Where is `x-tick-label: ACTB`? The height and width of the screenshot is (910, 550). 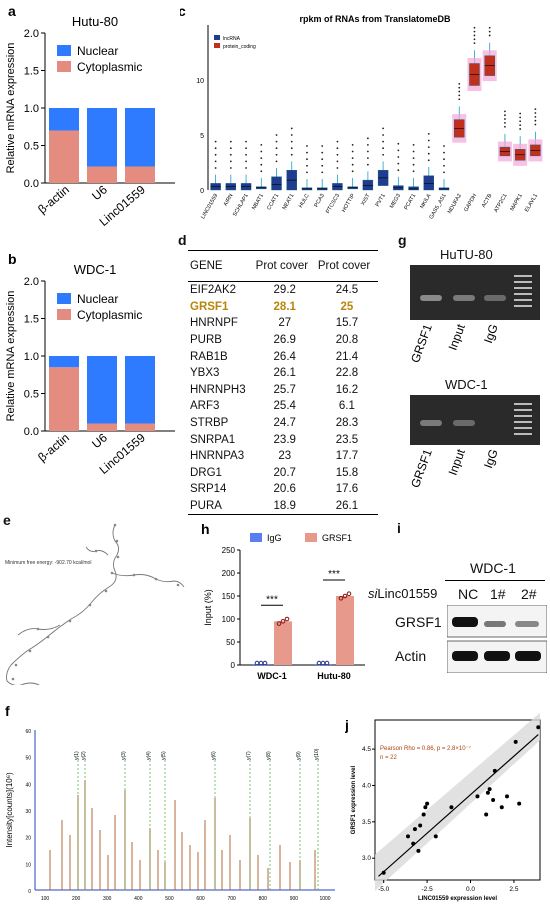
x-tick-label: ACTB is located at coordinates (487, 201).